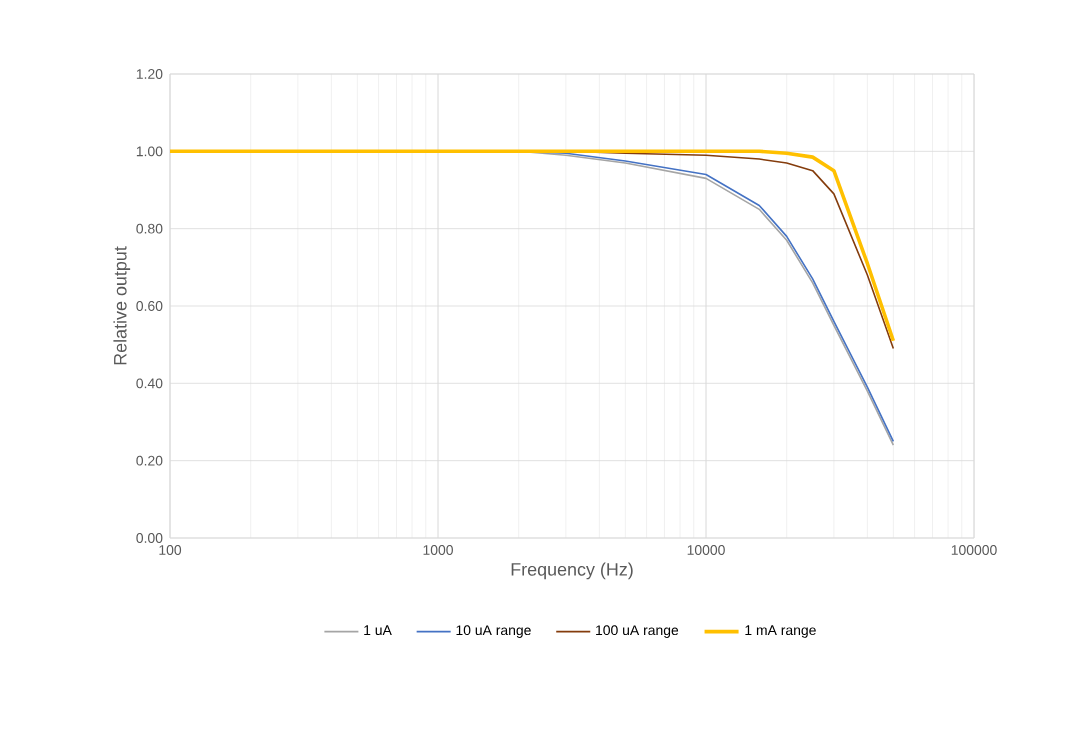 This screenshot has height=742, width=1084. I want to click on x-axis-title: Frequency (Hz), so click(572, 571).